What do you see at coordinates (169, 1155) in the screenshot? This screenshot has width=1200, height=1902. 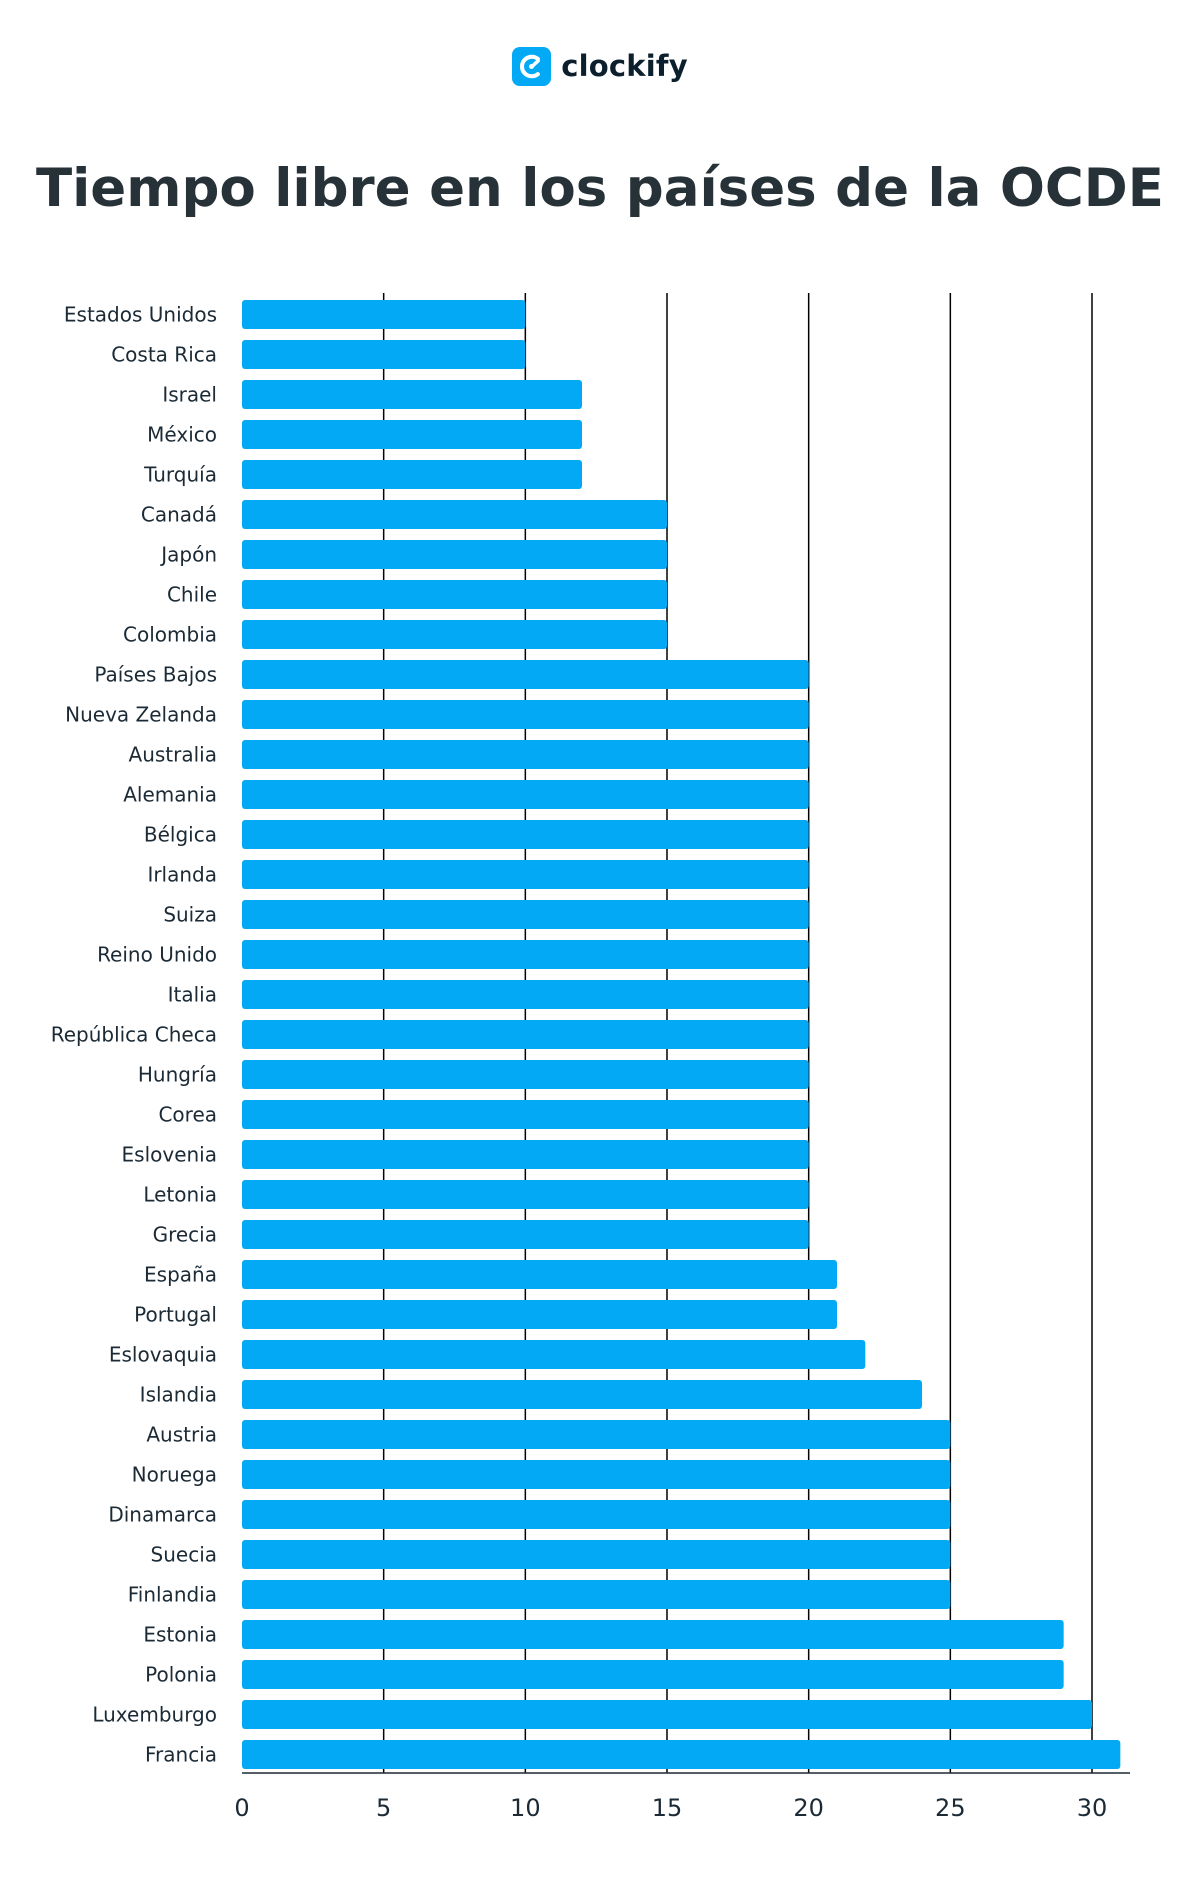 I see `category-label: Eslovenia` at bounding box center [169, 1155].